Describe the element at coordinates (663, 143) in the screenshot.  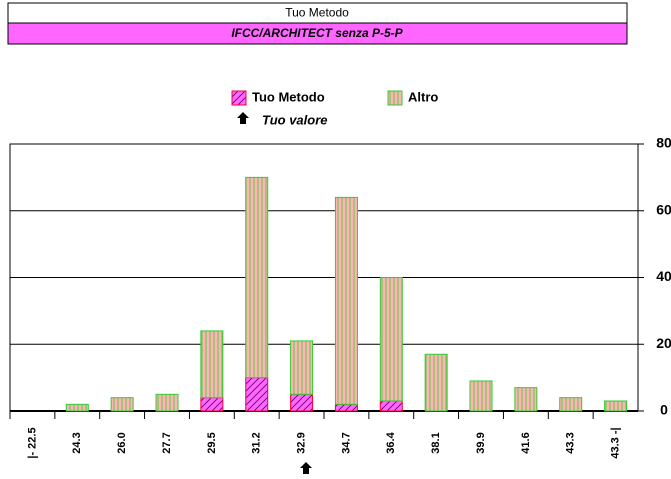
I see `y-tick-label: 80` at that location.